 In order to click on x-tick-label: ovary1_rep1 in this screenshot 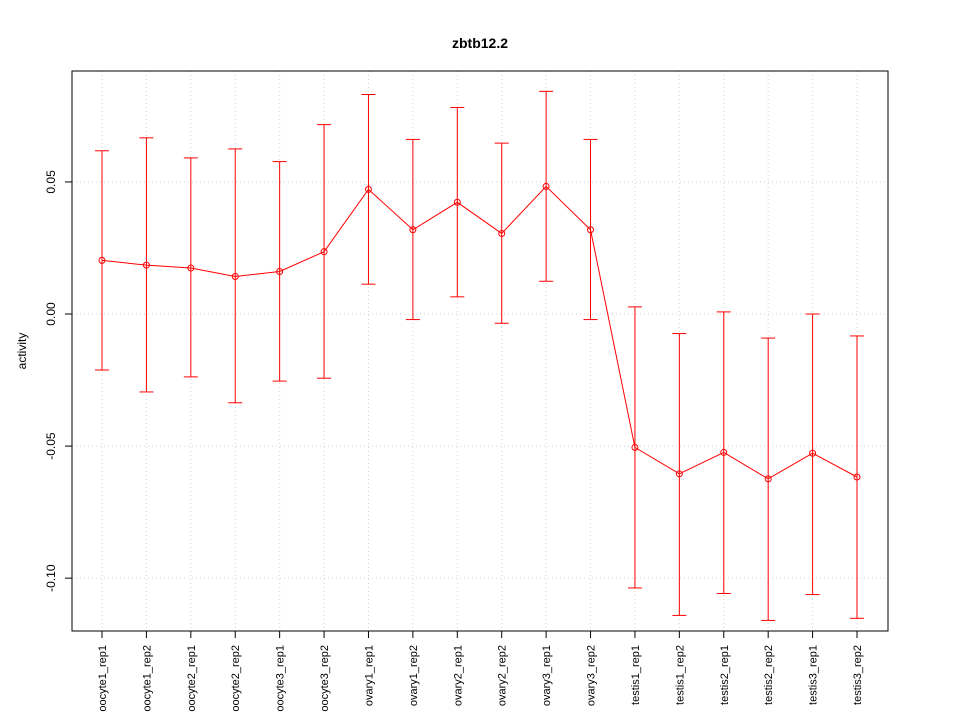, I will do `click(369, 675)`.